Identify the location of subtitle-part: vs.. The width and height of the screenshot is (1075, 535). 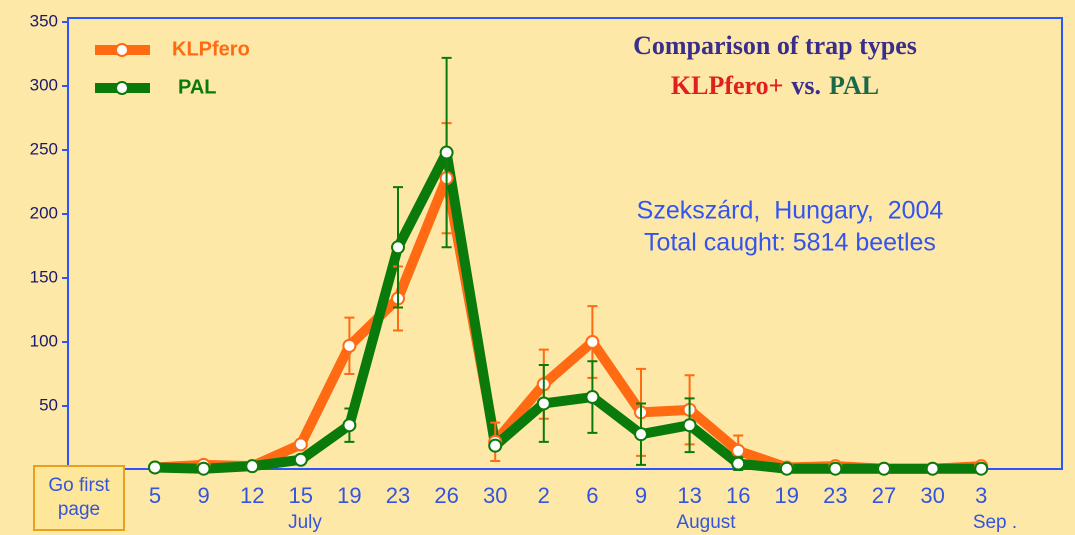
(806, 85).